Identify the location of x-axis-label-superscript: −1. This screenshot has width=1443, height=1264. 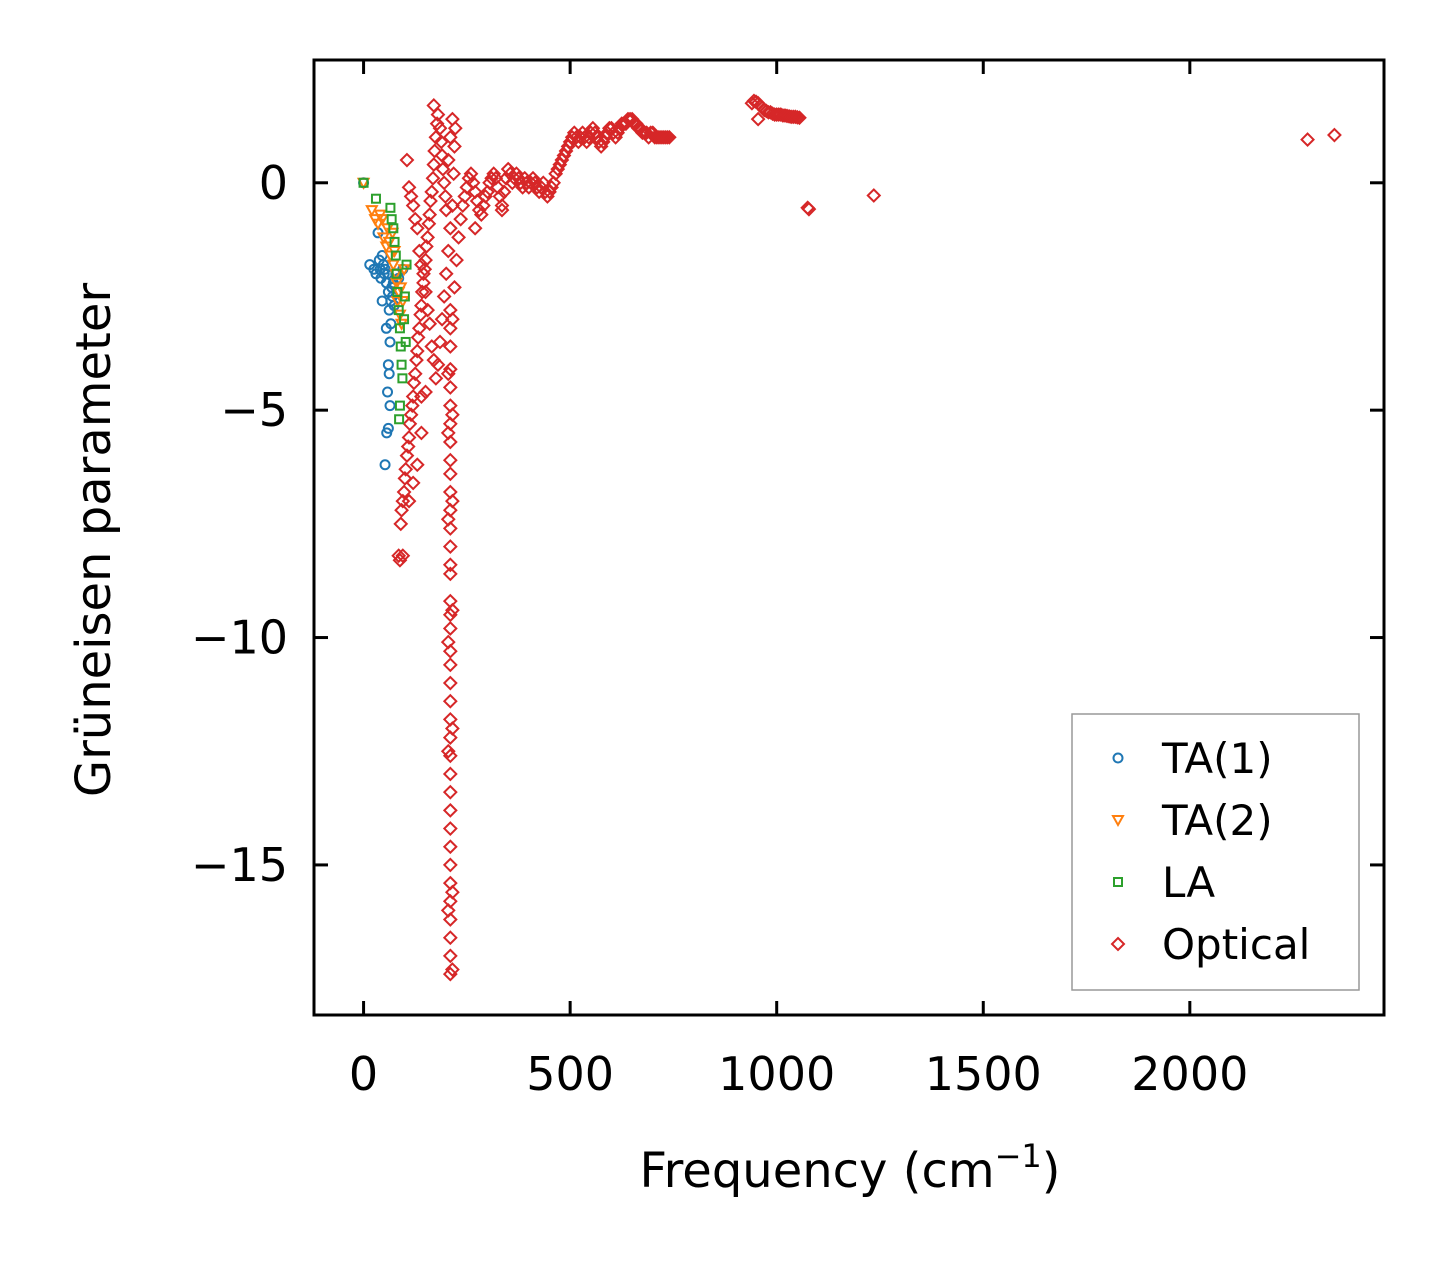
(1018, 1156).